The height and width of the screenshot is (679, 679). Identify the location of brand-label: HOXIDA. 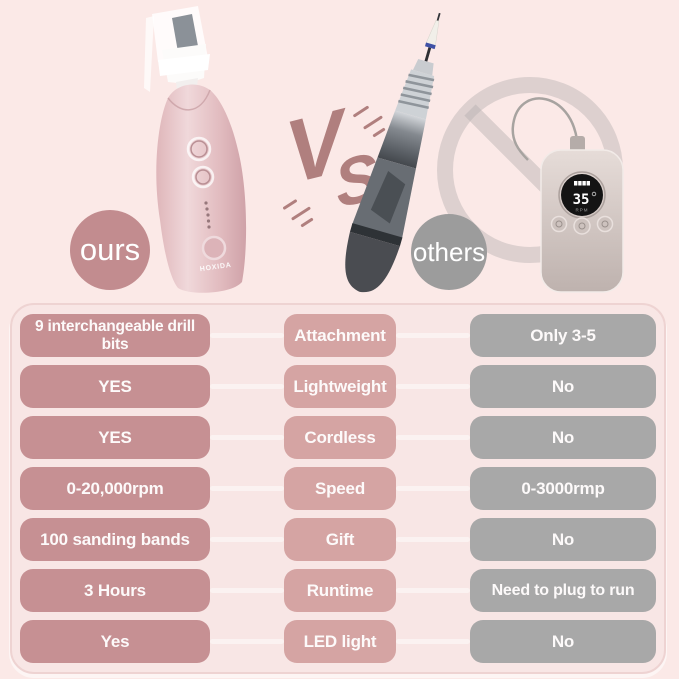
(215, 267).